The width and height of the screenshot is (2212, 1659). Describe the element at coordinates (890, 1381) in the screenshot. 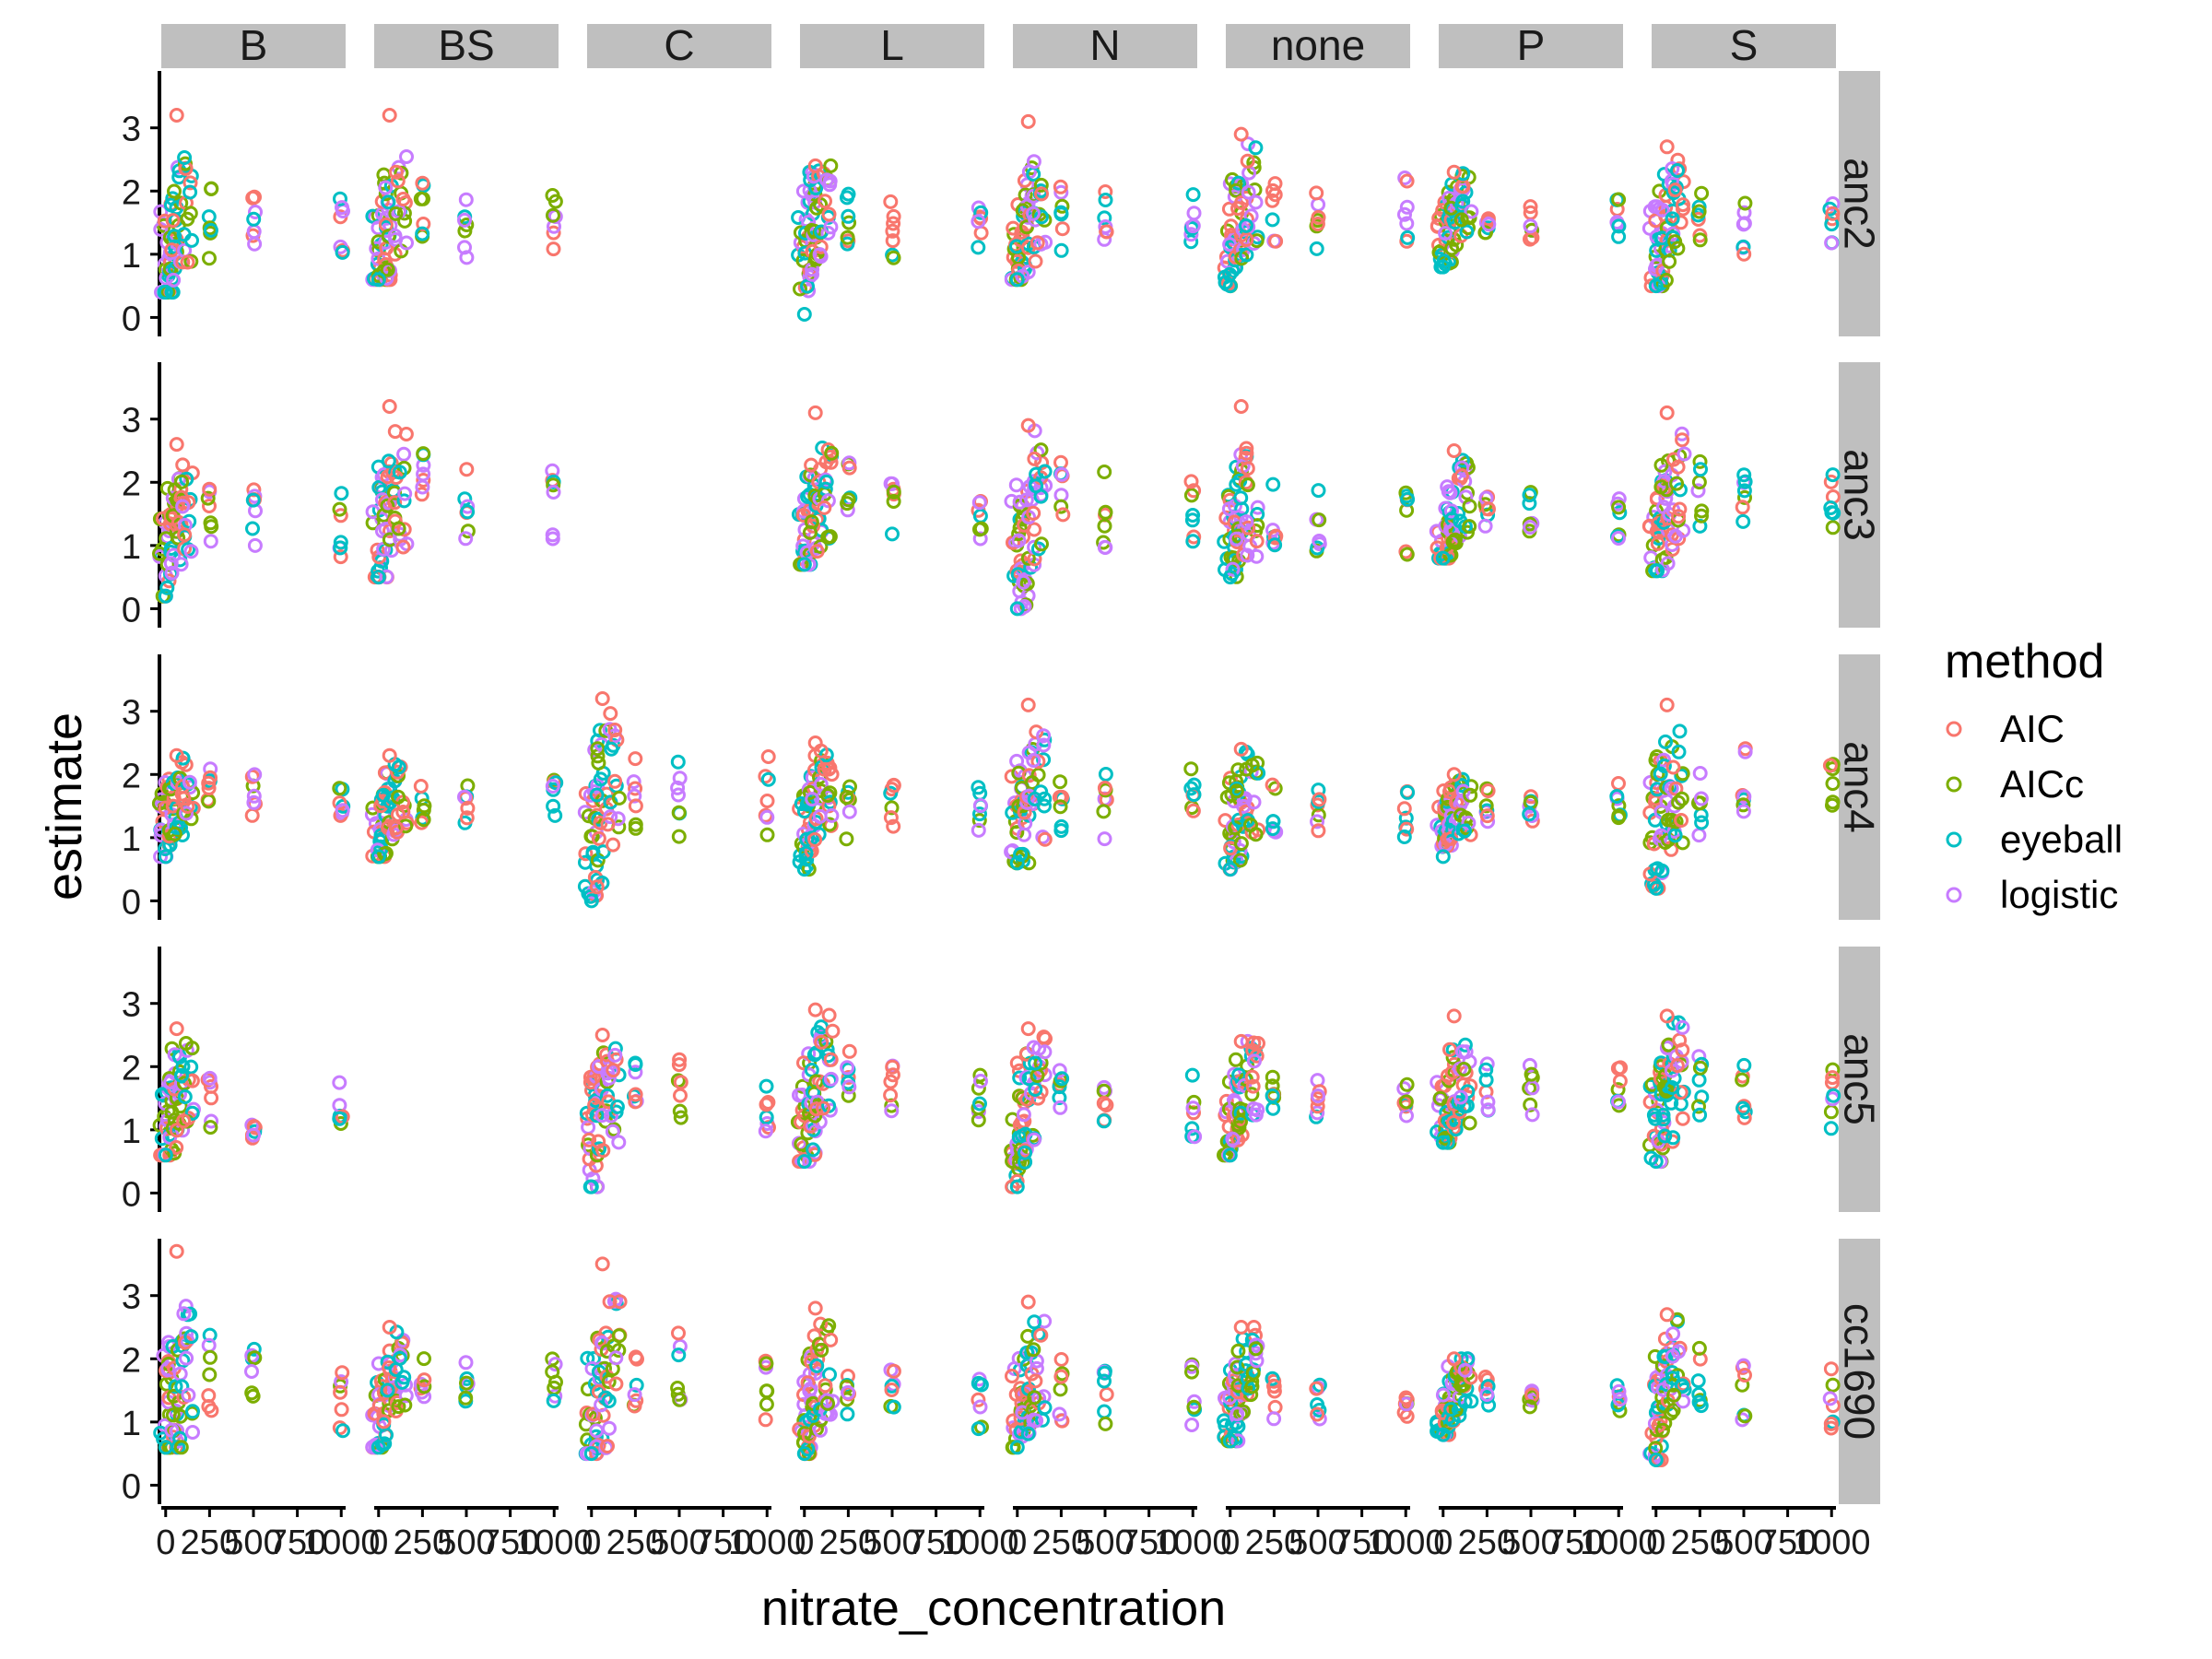

I see `facet-panel` at that location.